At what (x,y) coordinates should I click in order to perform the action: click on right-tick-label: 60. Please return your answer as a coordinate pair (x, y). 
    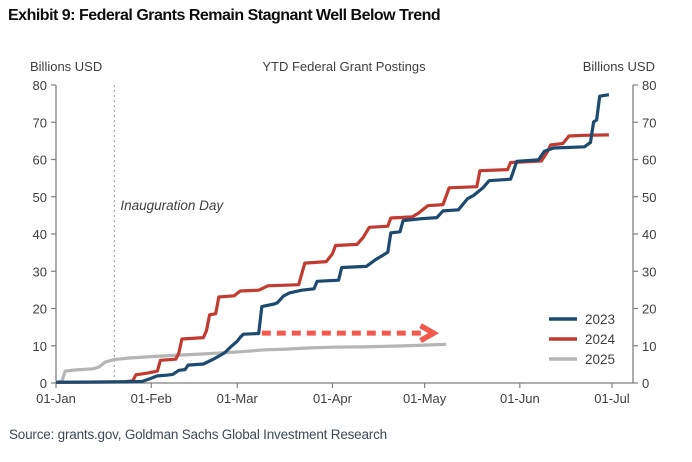
    Looking at the image, I should click on (649, 160).